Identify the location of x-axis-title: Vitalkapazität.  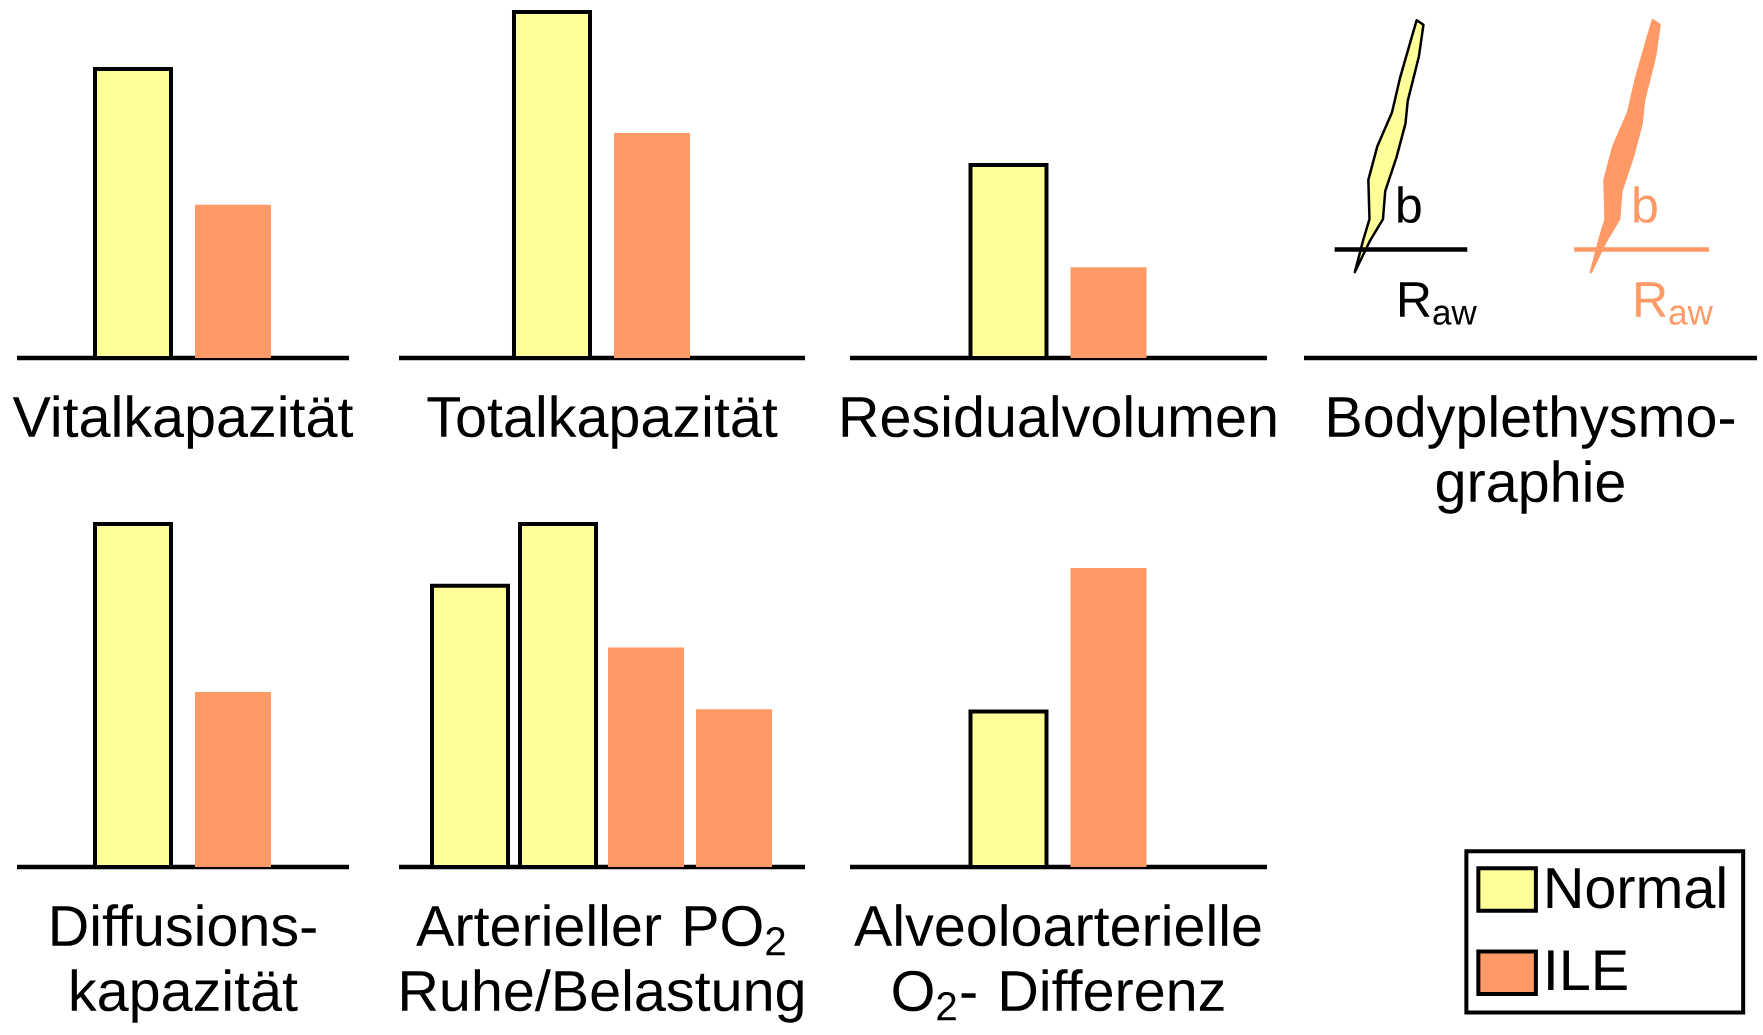
(183, 422).